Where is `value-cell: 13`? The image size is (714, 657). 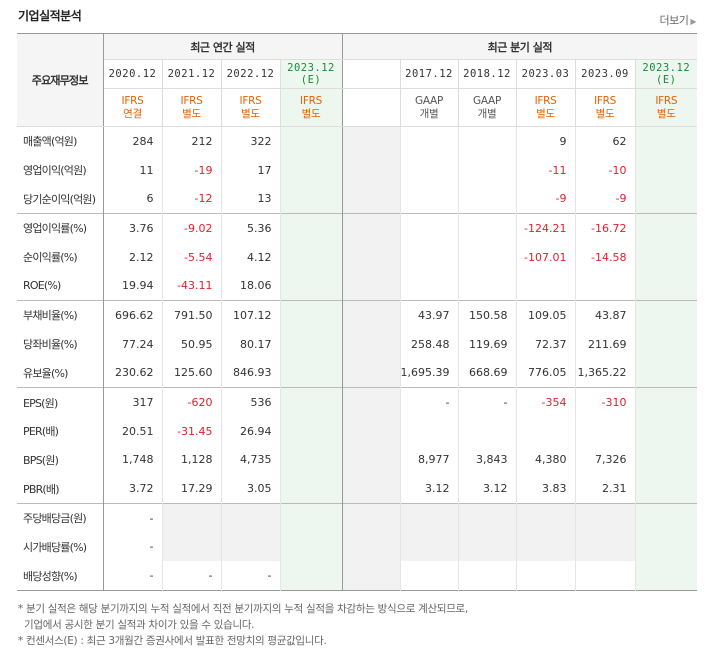
value-cell: 13 is located at coordinates (250, 199).